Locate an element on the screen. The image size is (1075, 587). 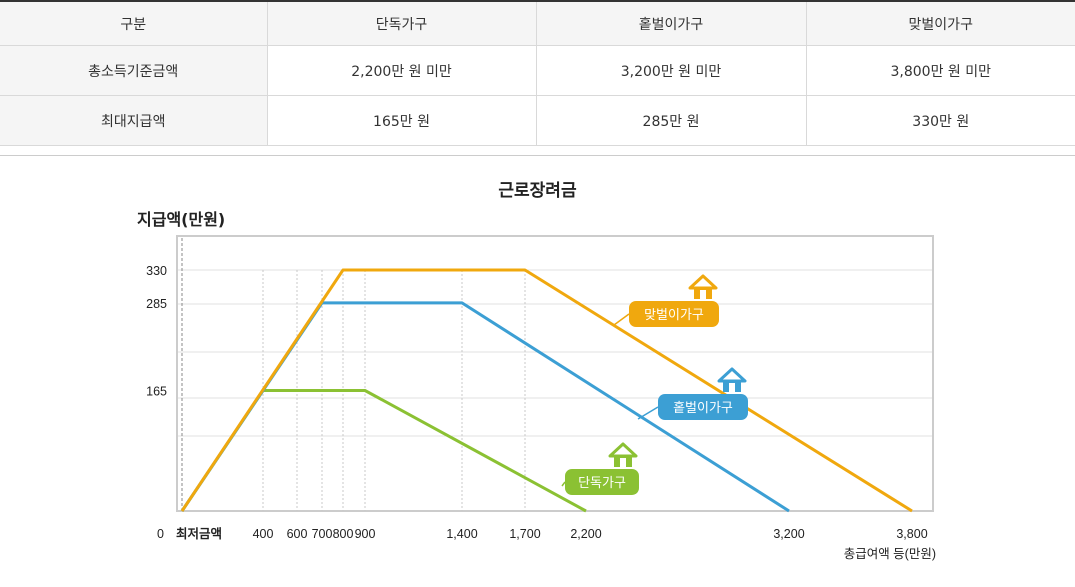
x-tick-label: 3,200 is located at coordinates (788, 534).